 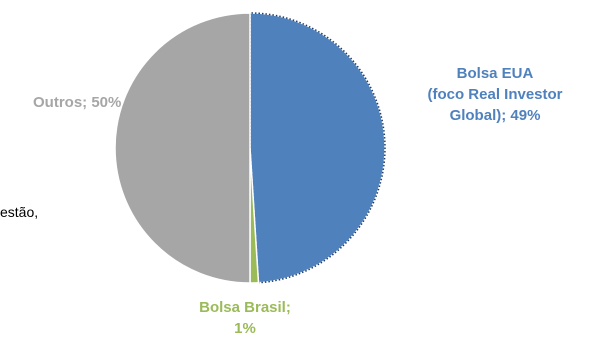 I want to click on label-bolsa-eua-line-2: (foco Real Investor, so click(x=495, y=94).